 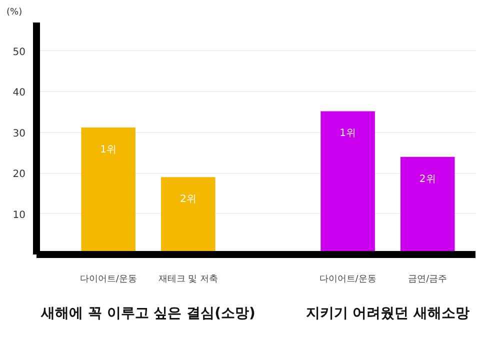 I want to click on y-tick-label: 40, so click(x=19, y=93).